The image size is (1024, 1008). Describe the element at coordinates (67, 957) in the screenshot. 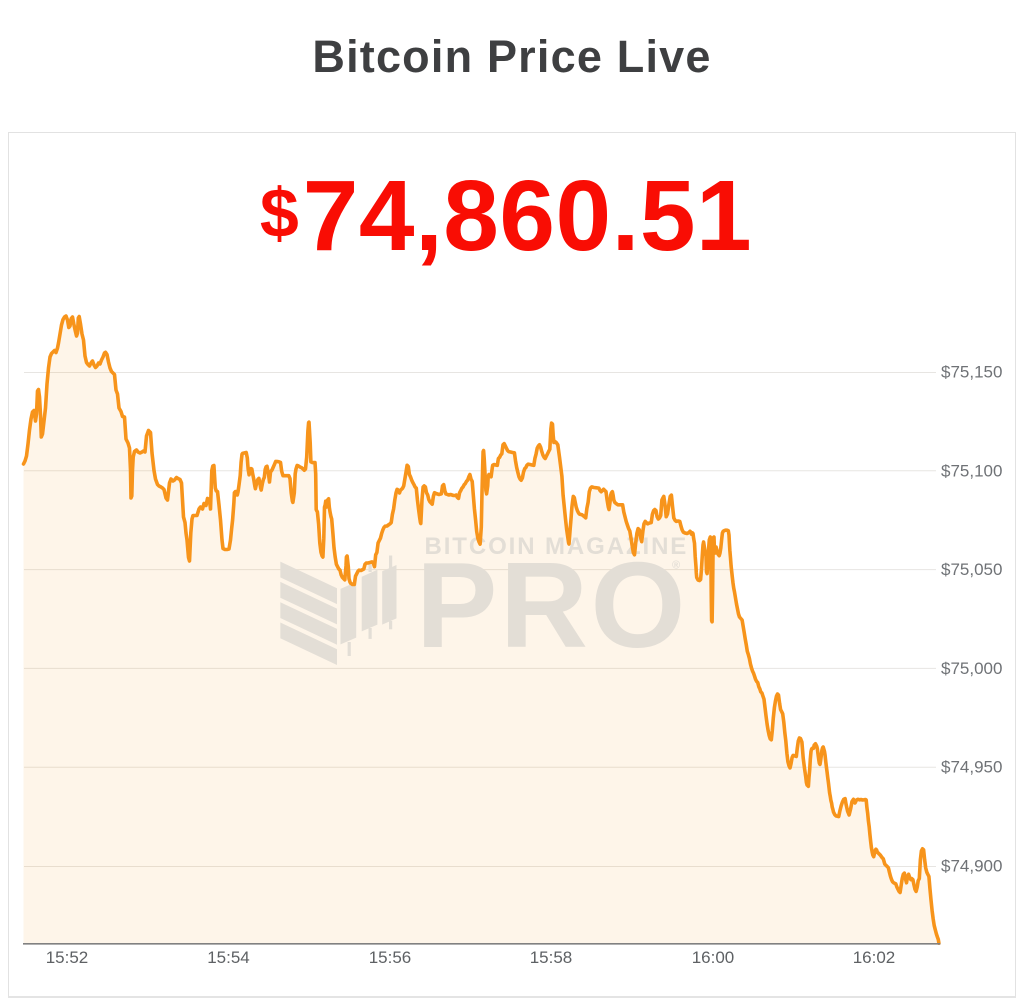

I see `svg-text: 15:52` at that location.